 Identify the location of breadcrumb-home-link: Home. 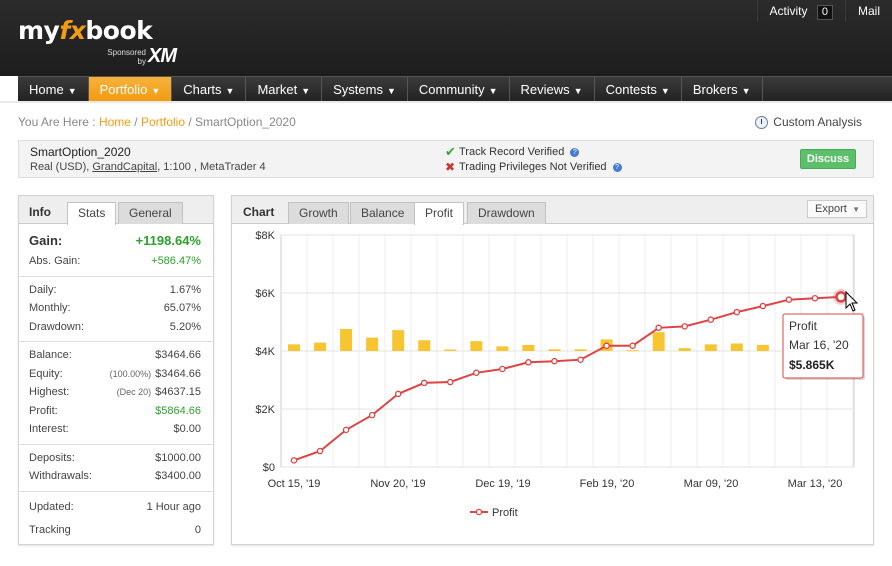
(114, 122).